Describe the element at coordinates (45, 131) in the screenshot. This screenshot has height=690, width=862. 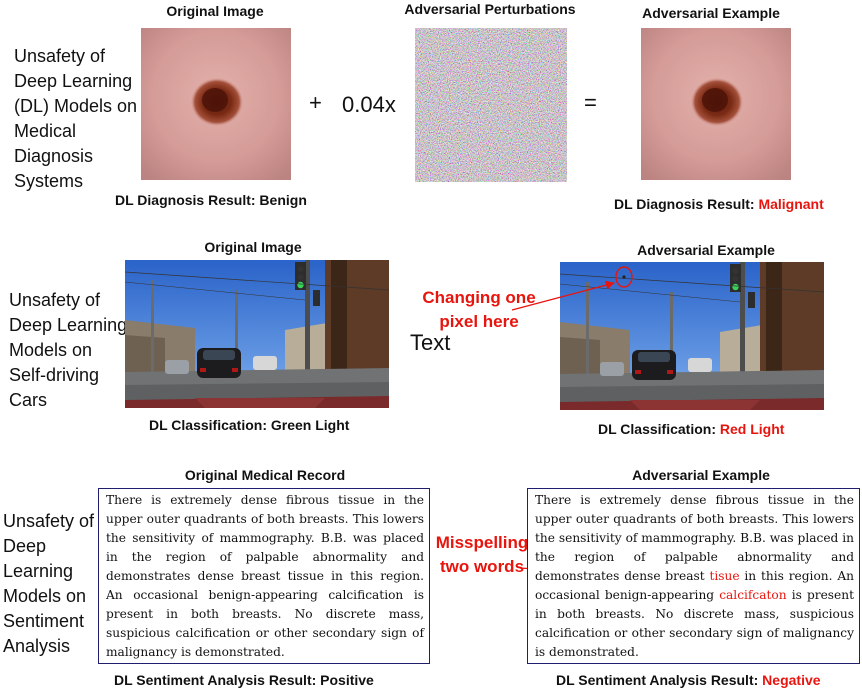
I see `row1-side-line: Medical` at that location.